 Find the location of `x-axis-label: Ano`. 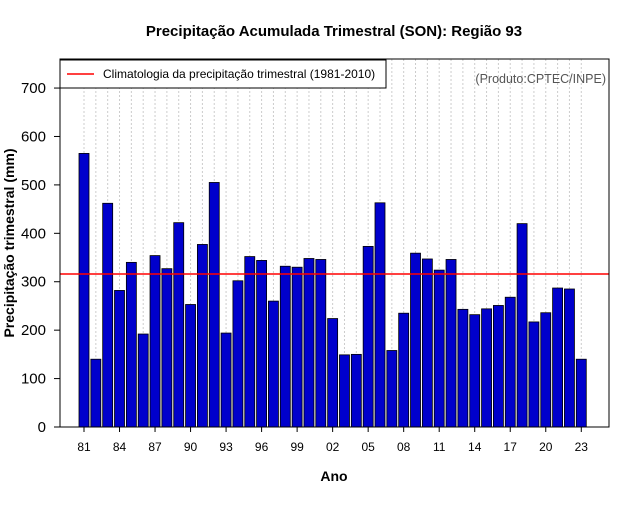

x-axis-label: Ano is located at coordinates (333, 476).